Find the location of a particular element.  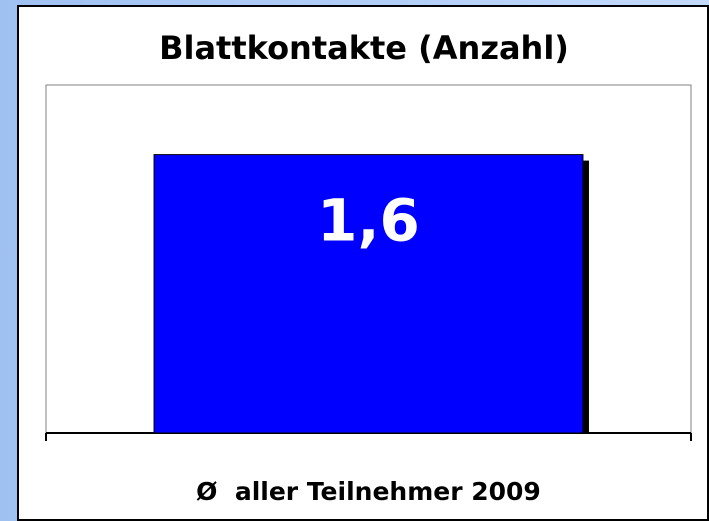

x-tick-label: Ø aller Teilnehmer 2009 is located at coordinates (368, 491).